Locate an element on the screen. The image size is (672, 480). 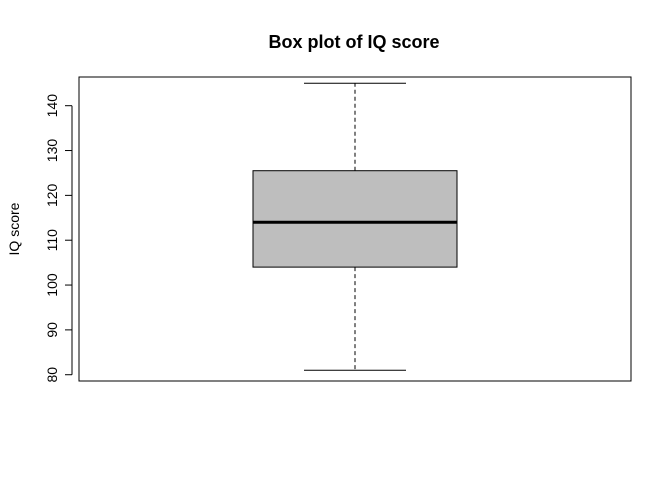
y-tick-label: 120 is located at coordinates (52, 195).